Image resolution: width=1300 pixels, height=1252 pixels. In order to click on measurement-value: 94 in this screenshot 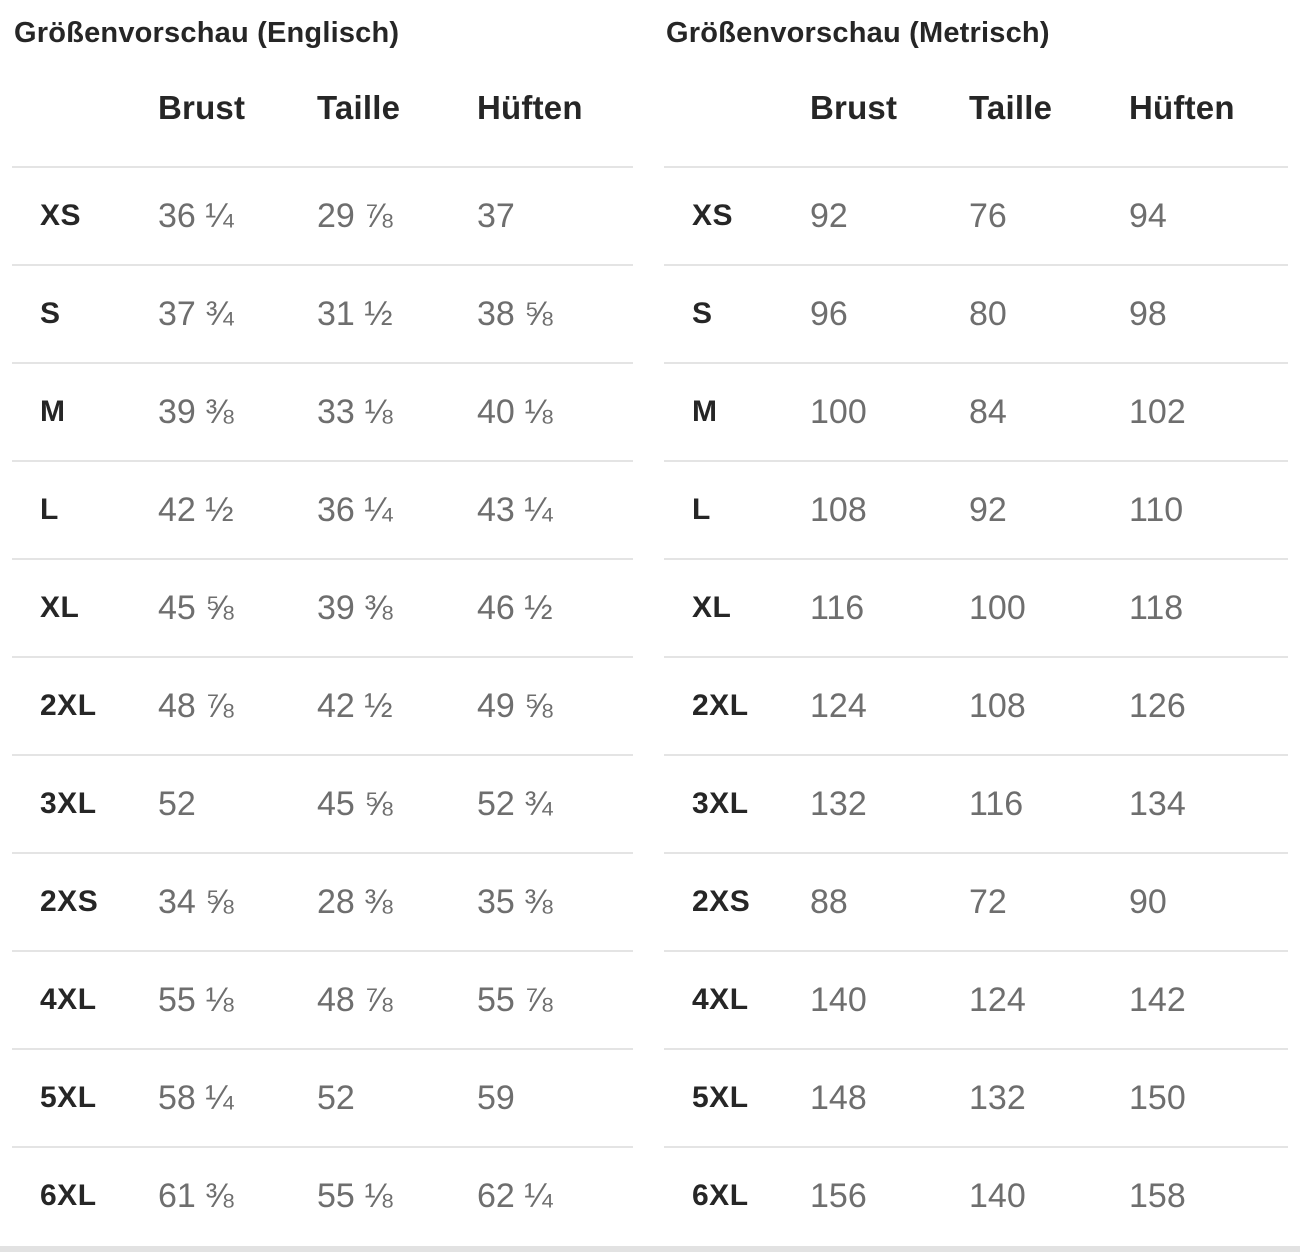, I will do `click(1148, 215)`.